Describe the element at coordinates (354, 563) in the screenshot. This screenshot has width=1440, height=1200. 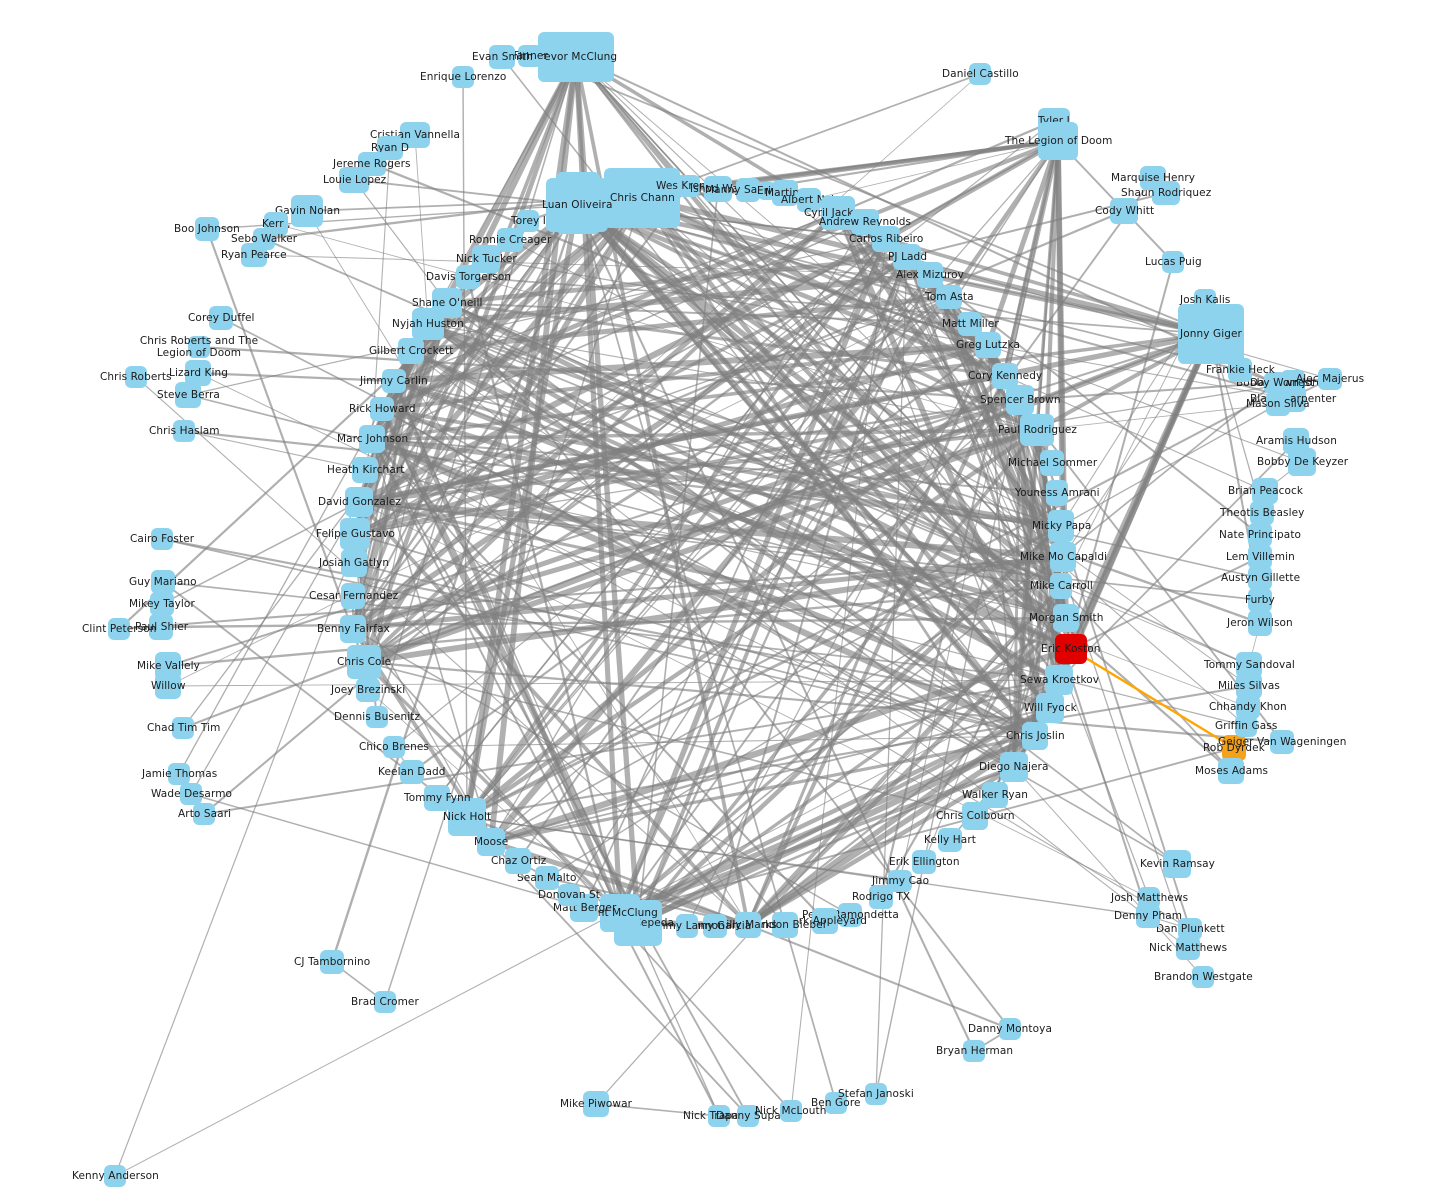
I see `graph-node-josiah-gatlyn` at that location.